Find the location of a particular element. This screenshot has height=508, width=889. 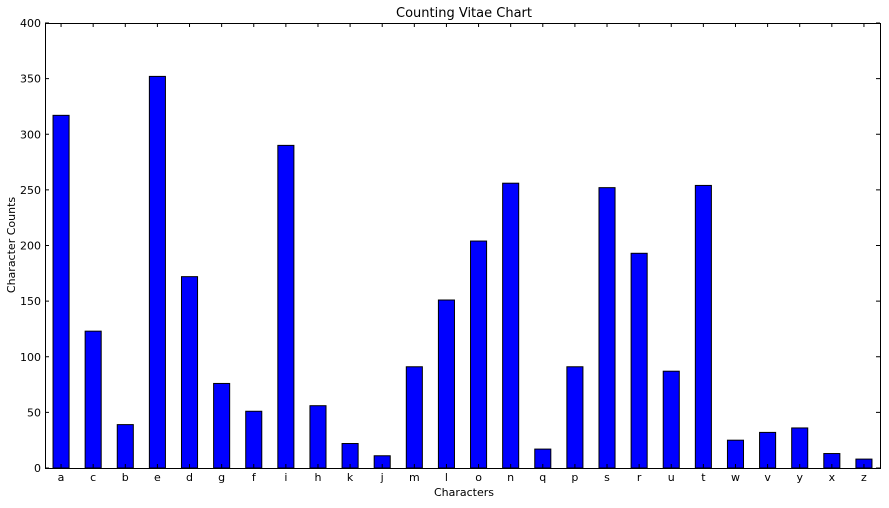

bar-b is located at coordinates (125, 446).